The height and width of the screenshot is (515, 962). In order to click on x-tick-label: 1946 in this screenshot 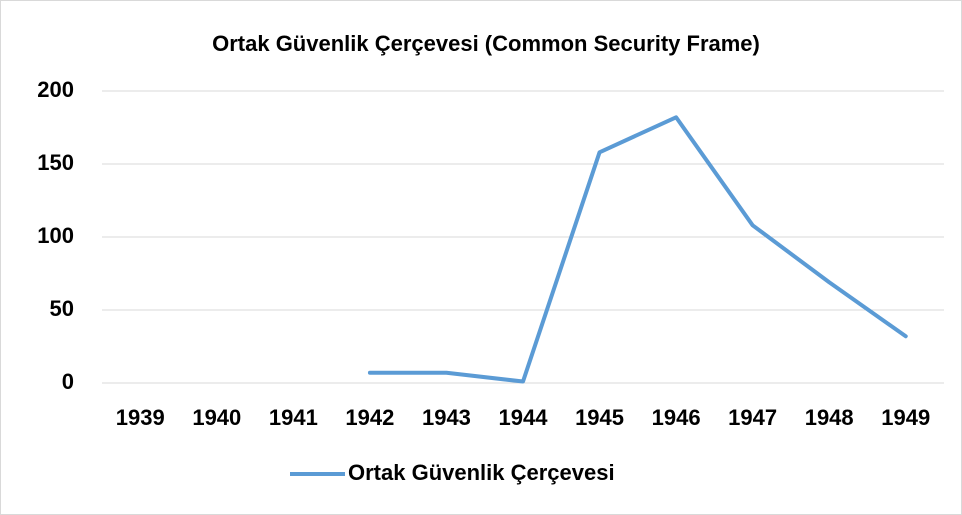, I will do `click(676, 417)`.